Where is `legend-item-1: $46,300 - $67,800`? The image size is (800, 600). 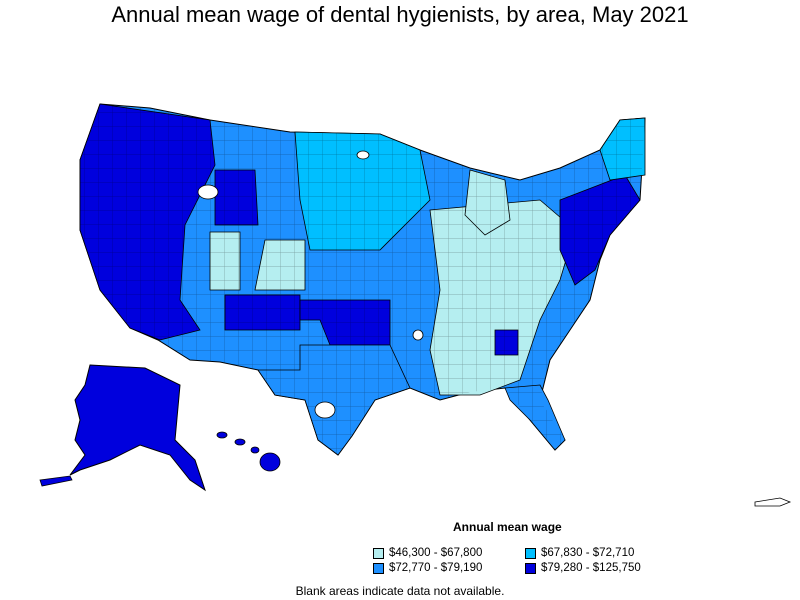 legend-item-1: $46,300 - $67,800 is located at coordinates (427, 553).